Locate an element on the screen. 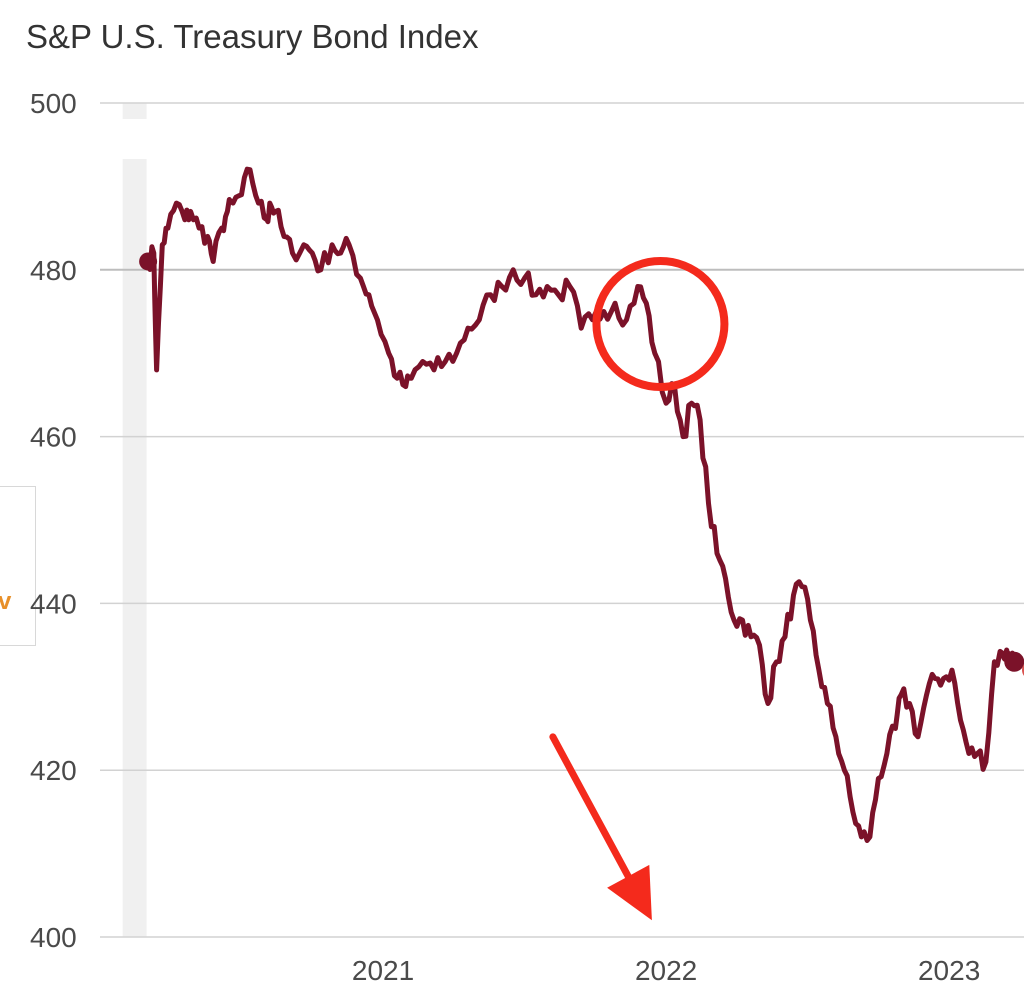 The image size is (1024, 1003). y-tick-label-440: 440 is located at coordinates (53, 603).